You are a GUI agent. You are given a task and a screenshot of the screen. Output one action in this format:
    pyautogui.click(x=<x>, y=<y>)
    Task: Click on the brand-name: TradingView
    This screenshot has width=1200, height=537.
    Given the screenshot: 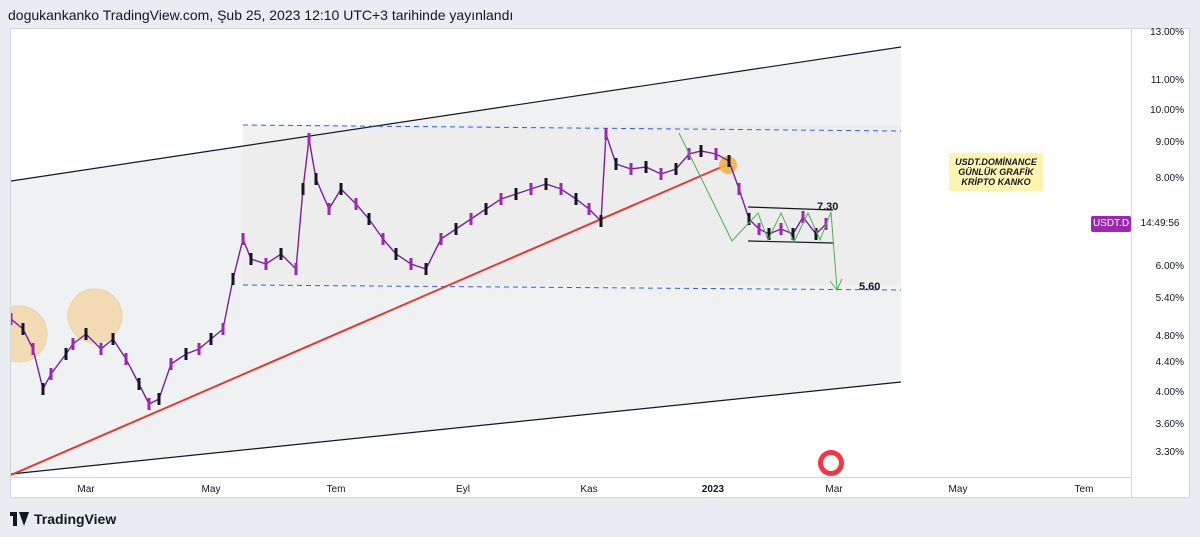 What is the action you would take?
    pyautogui.click(x=75, y=519)
    